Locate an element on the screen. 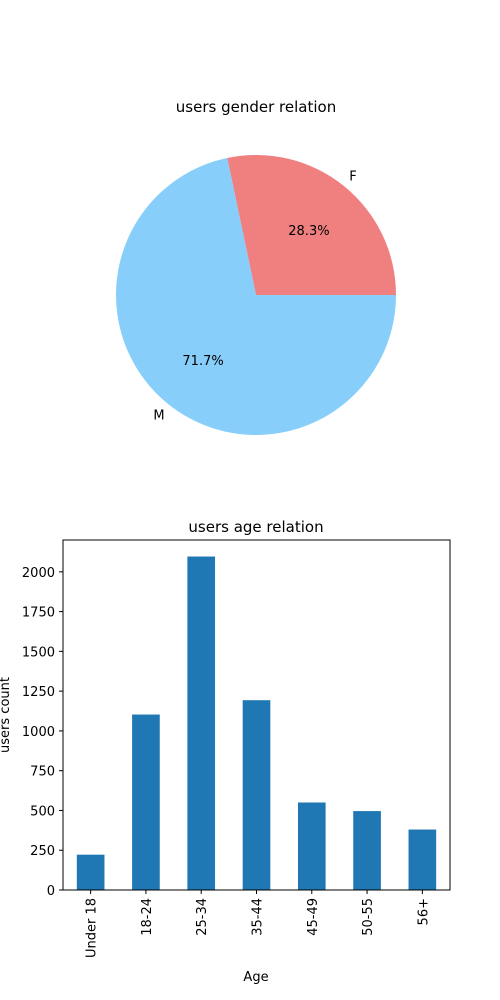 This screenshot has height=1000, width=500. y-tick-label: 750 is located at coordinates (42, 772).